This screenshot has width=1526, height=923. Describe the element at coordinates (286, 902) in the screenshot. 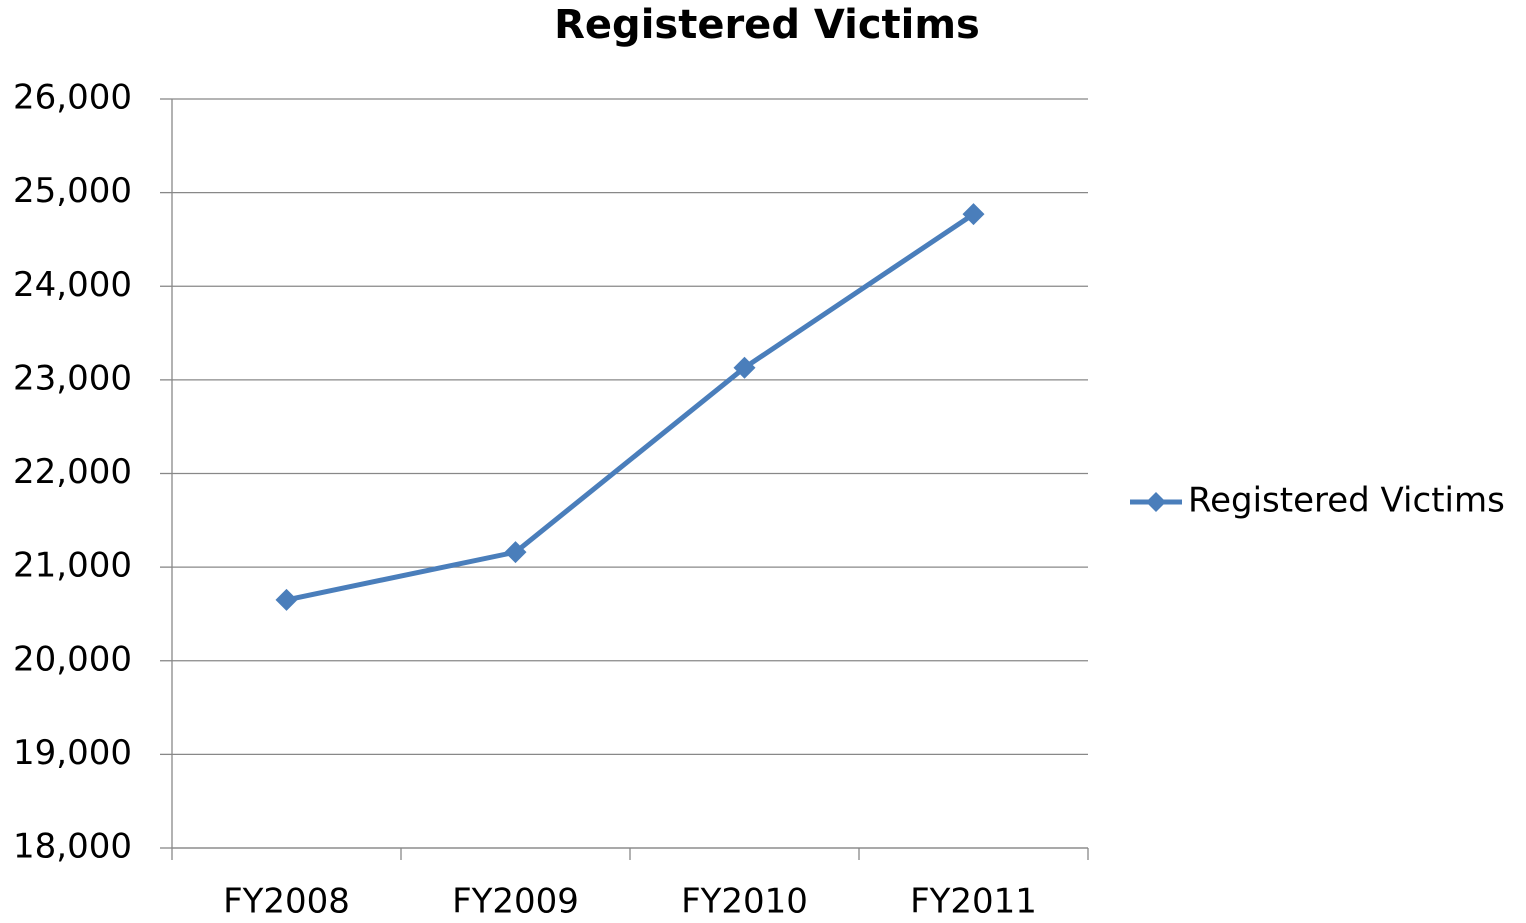

I see `x-tick-label: FY2008` at that location.